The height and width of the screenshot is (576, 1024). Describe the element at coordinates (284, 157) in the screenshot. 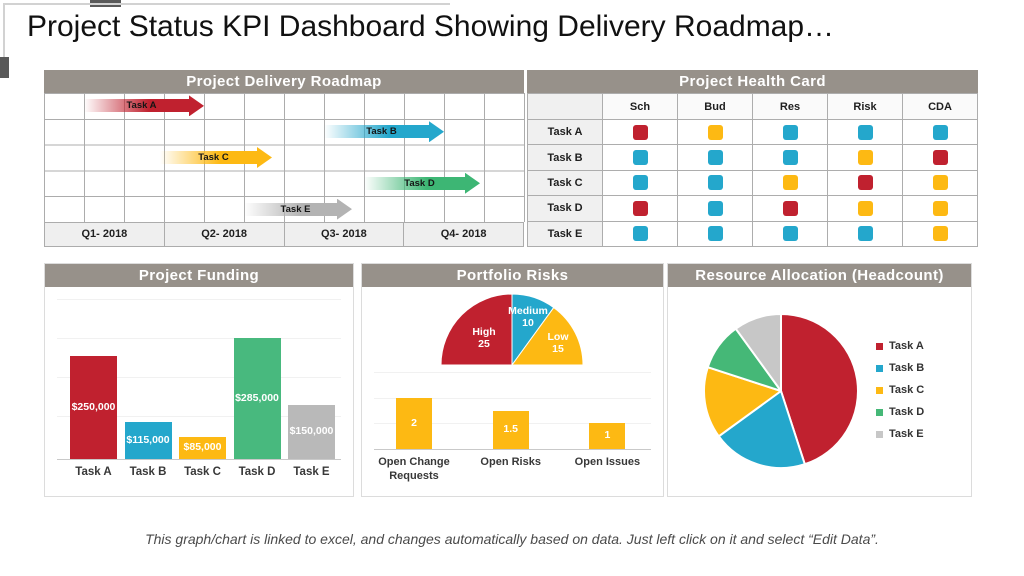

I see `roadmap-gantt-chart: Task A Task B Task C Task D Task E` at that location.